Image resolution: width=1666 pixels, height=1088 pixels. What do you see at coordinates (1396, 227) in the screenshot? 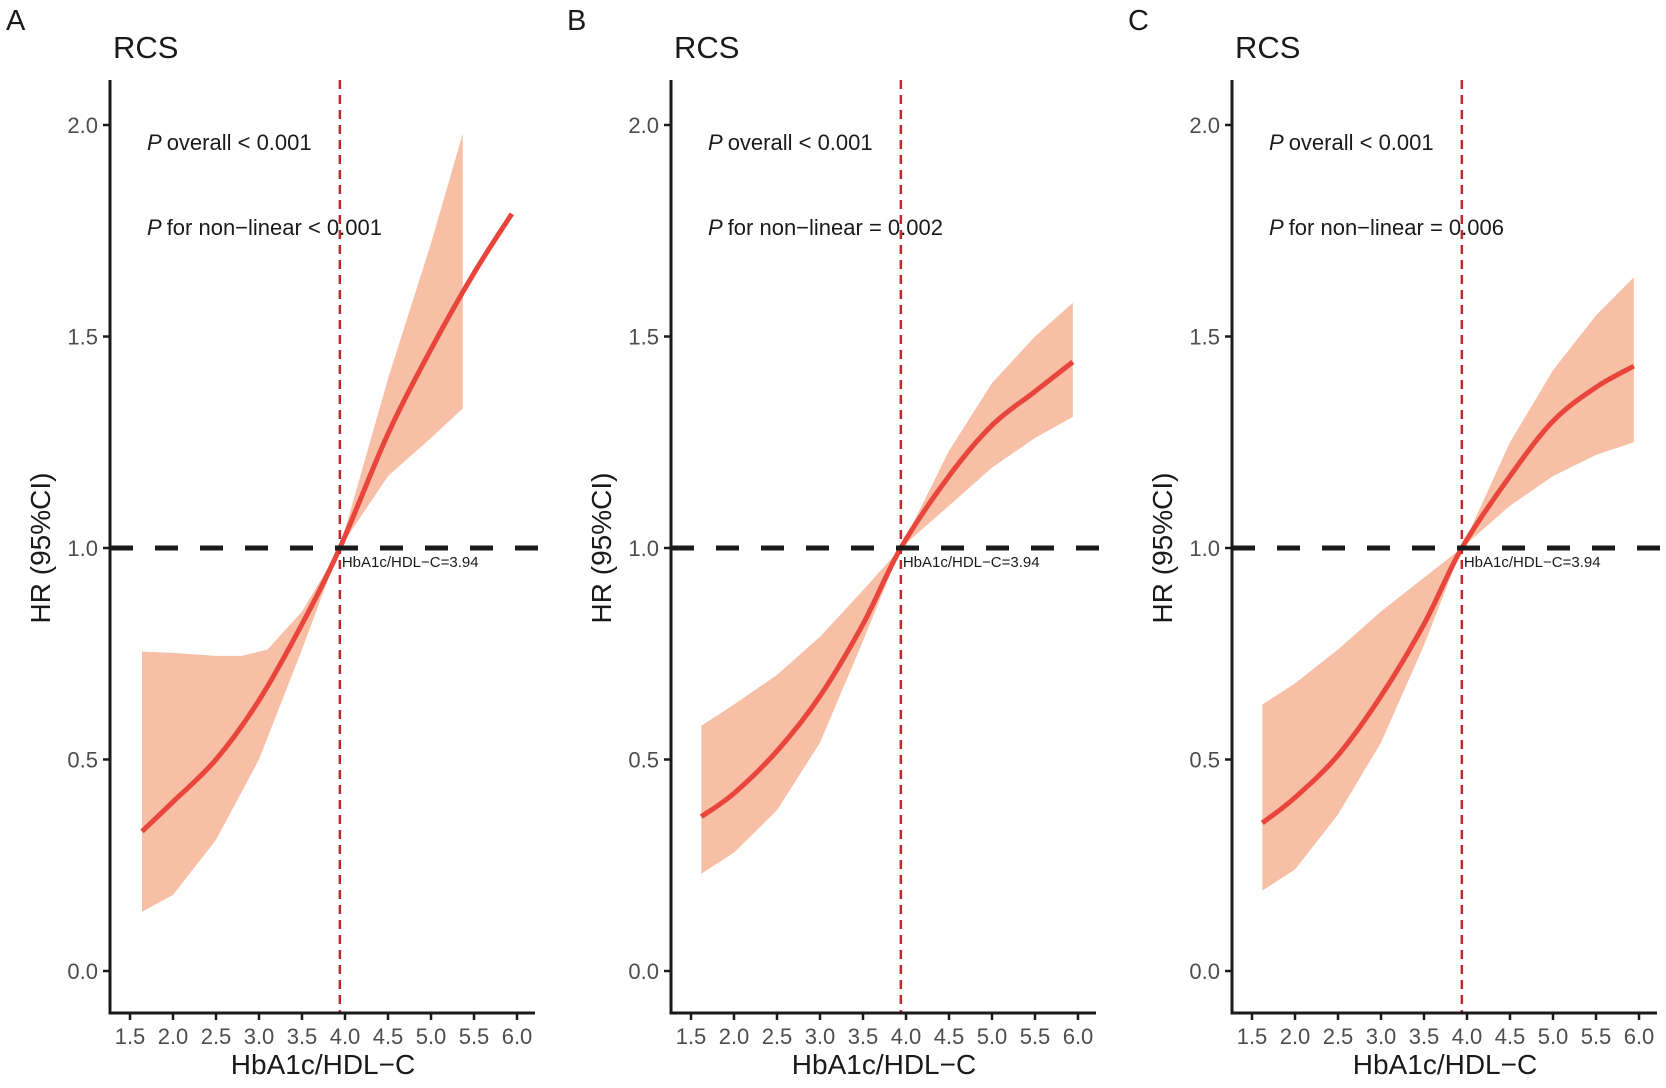
I see `p-nonlinear-value: for non−linear = 0.006` at bounding box center [1396, 227].